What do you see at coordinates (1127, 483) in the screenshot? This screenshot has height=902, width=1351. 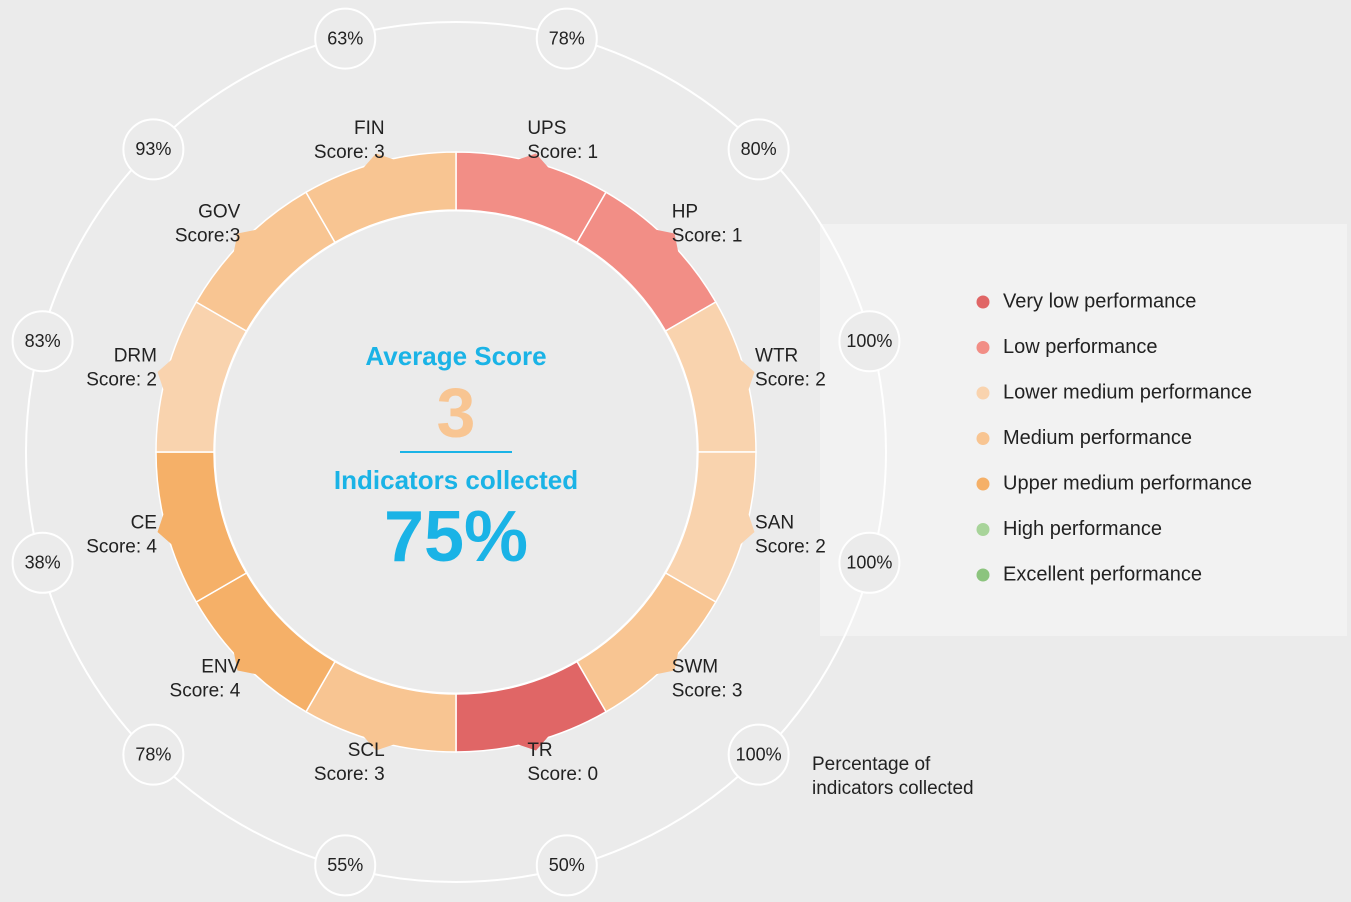 I see `legend-label: Upper medium performance` at bounding box center [1127, 483].